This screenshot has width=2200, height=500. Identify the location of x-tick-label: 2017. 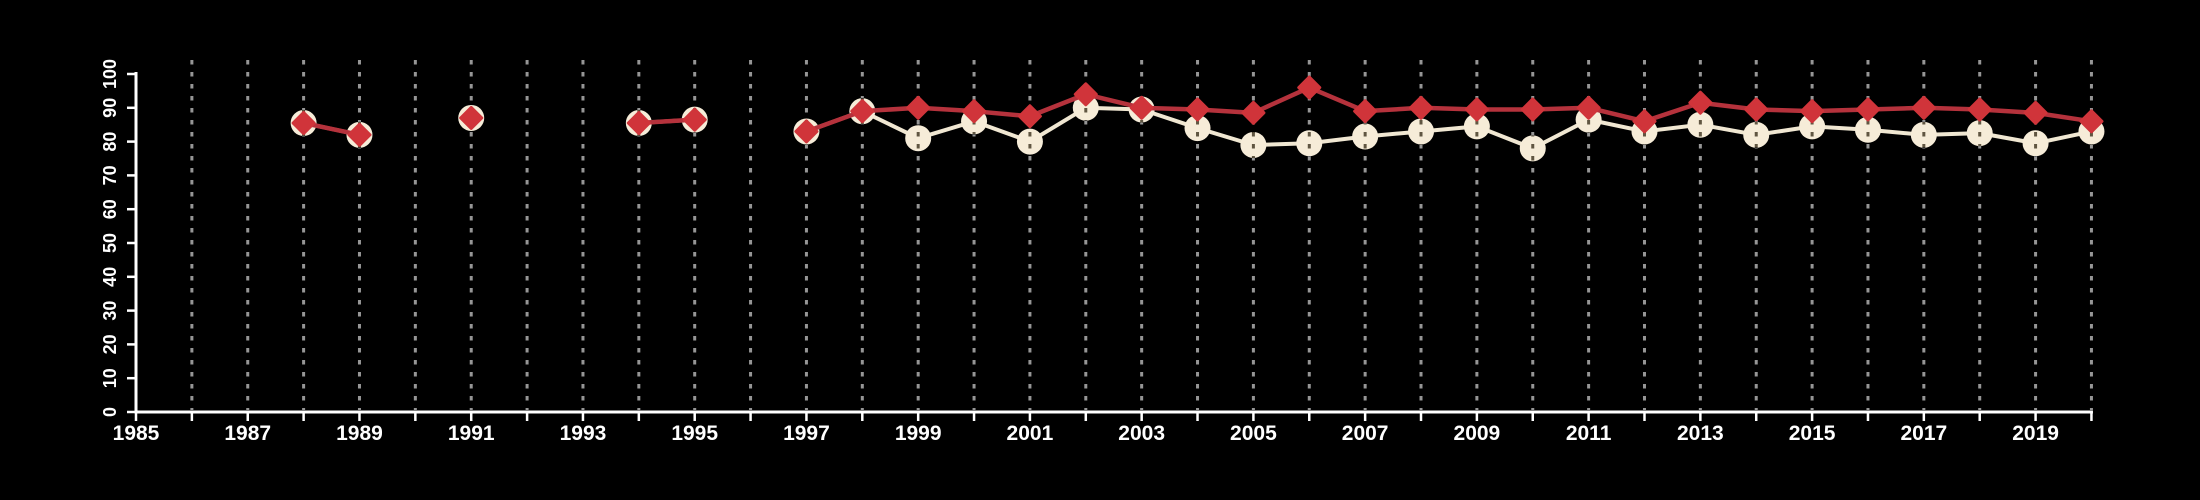
(1923, 433).